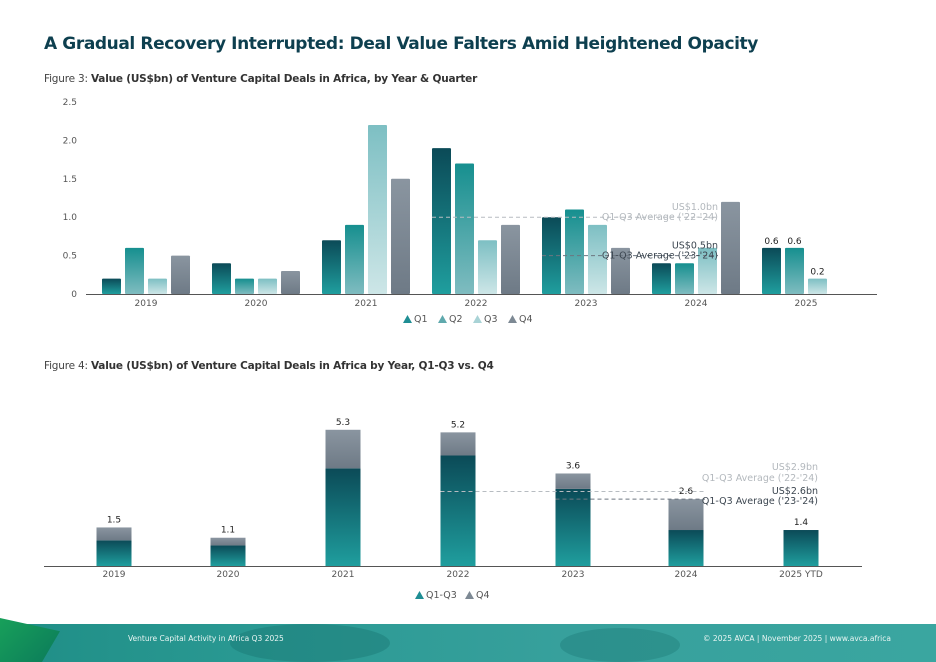  Describe the element at coordinates (354, 259) in the screenshot. I see `bar-2021-q2` at that location.